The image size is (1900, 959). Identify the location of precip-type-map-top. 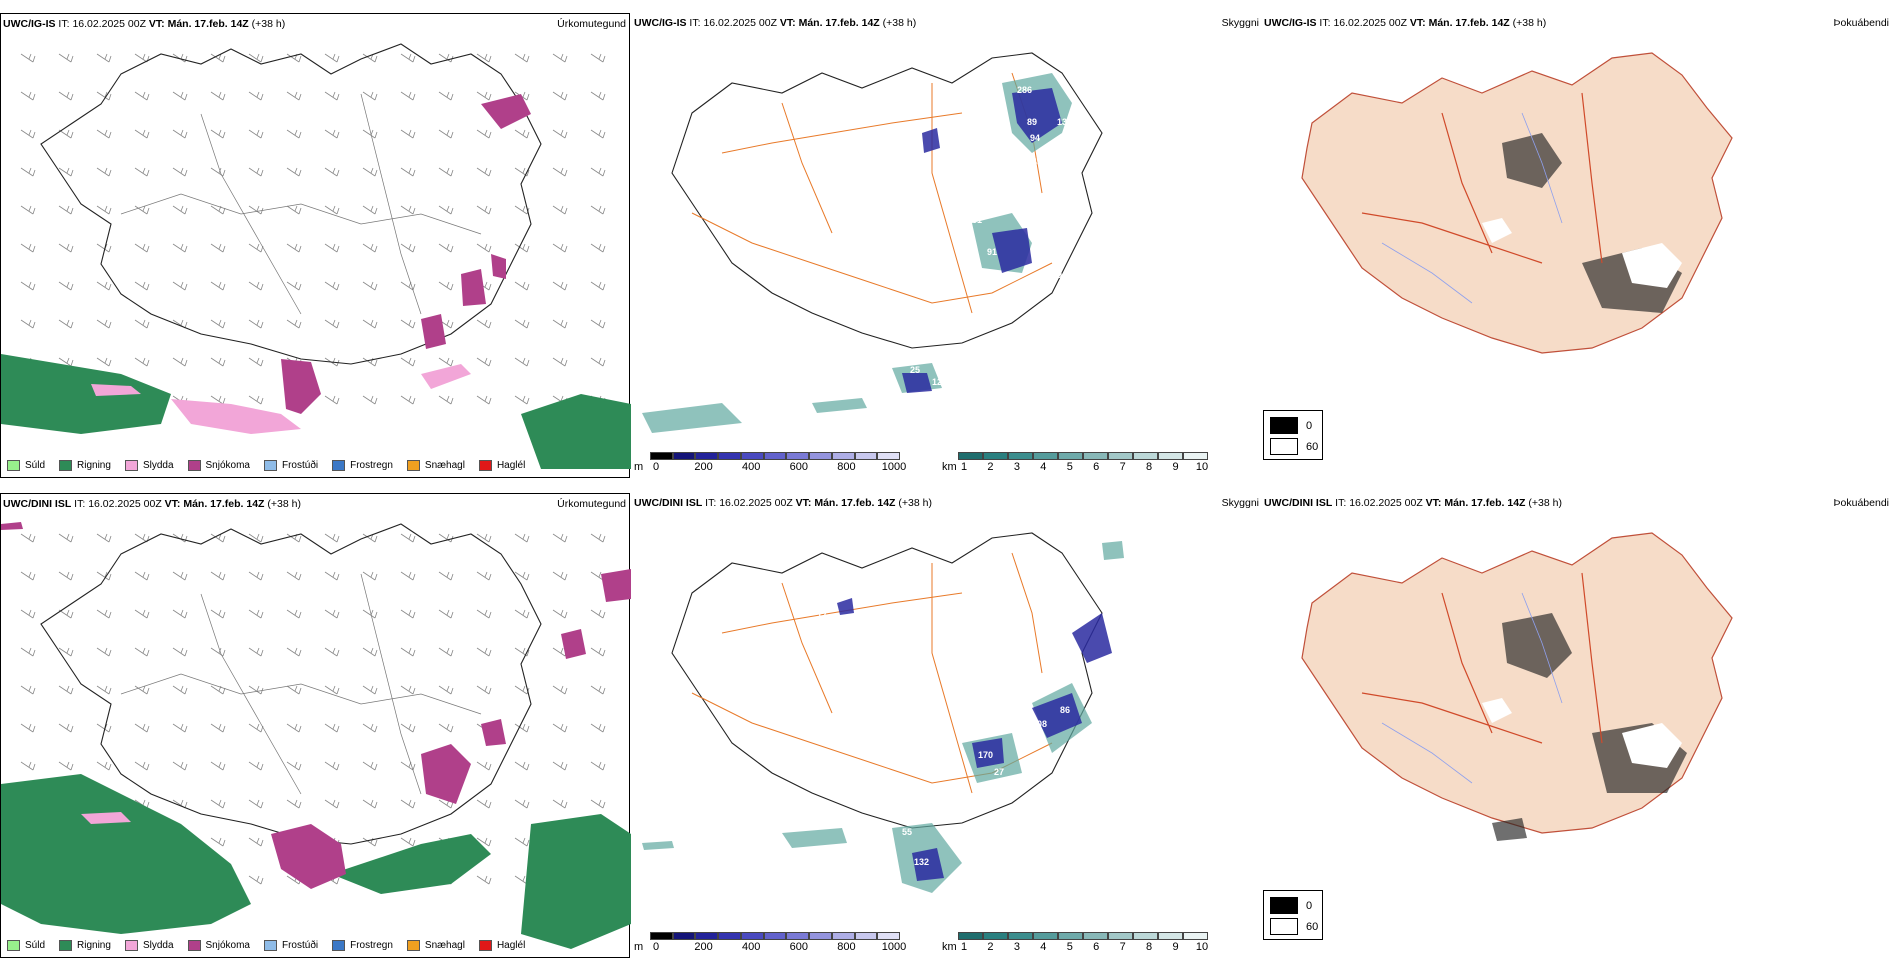
(316, 256).